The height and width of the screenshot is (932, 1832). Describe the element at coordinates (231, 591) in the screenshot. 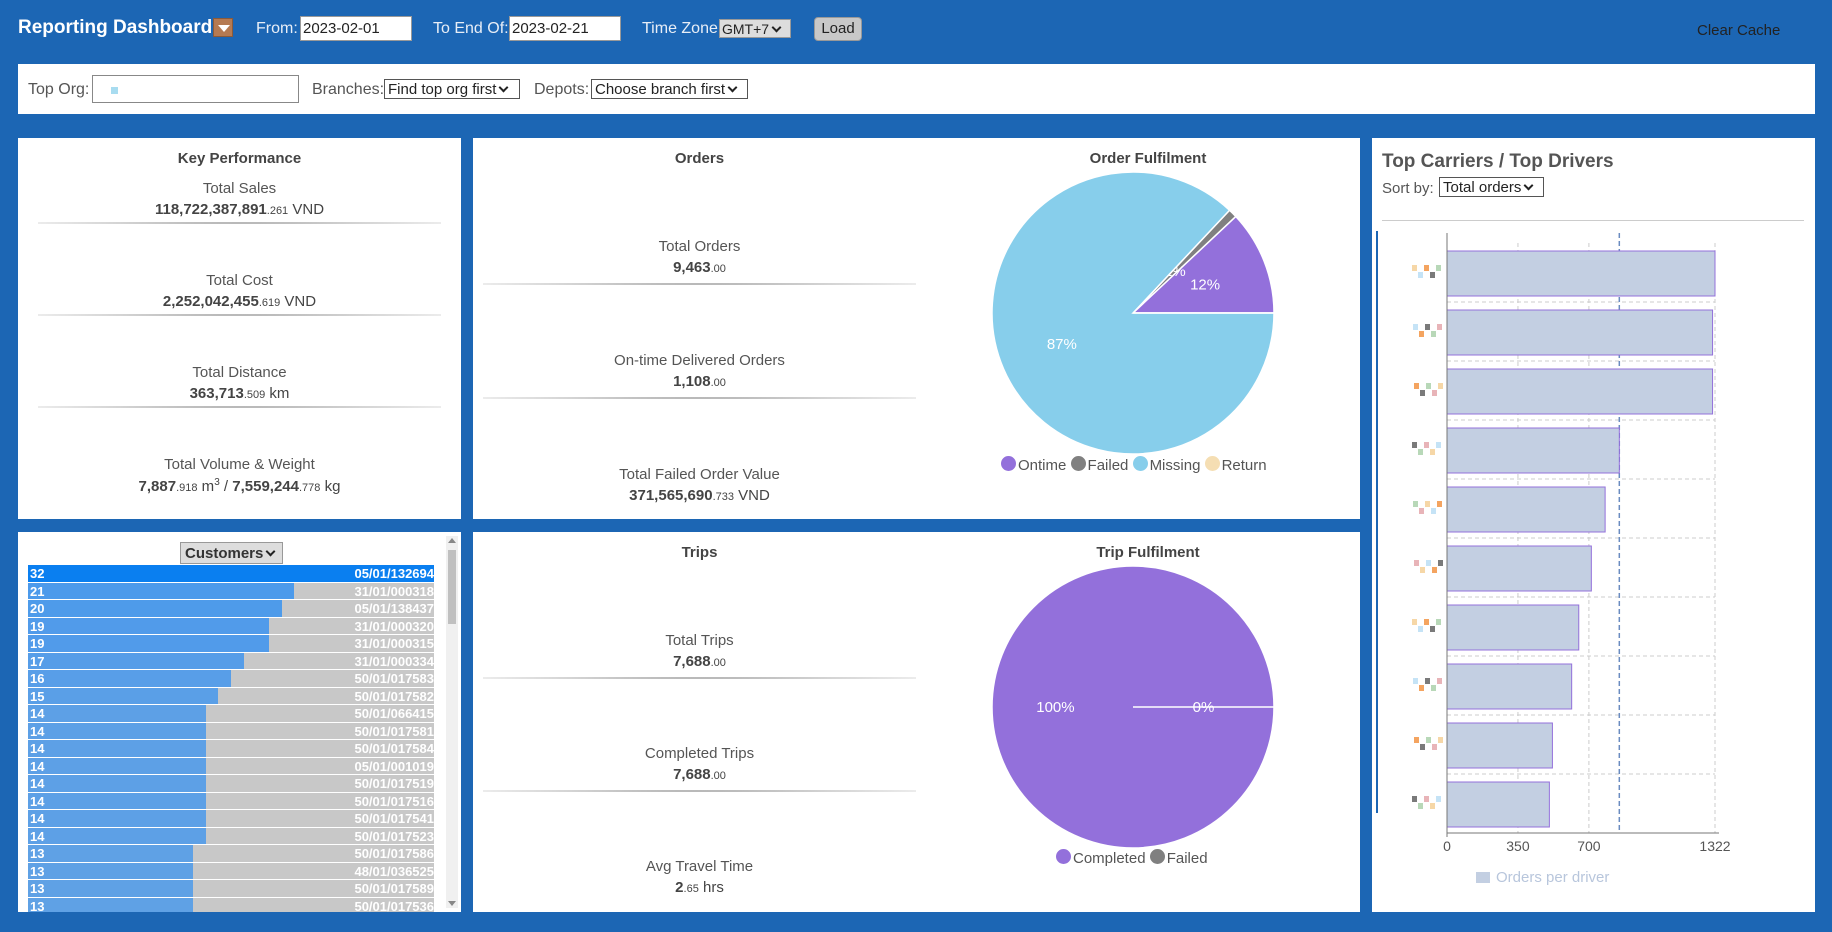

I see `customer-row: 21 31/01/000318` at that location.